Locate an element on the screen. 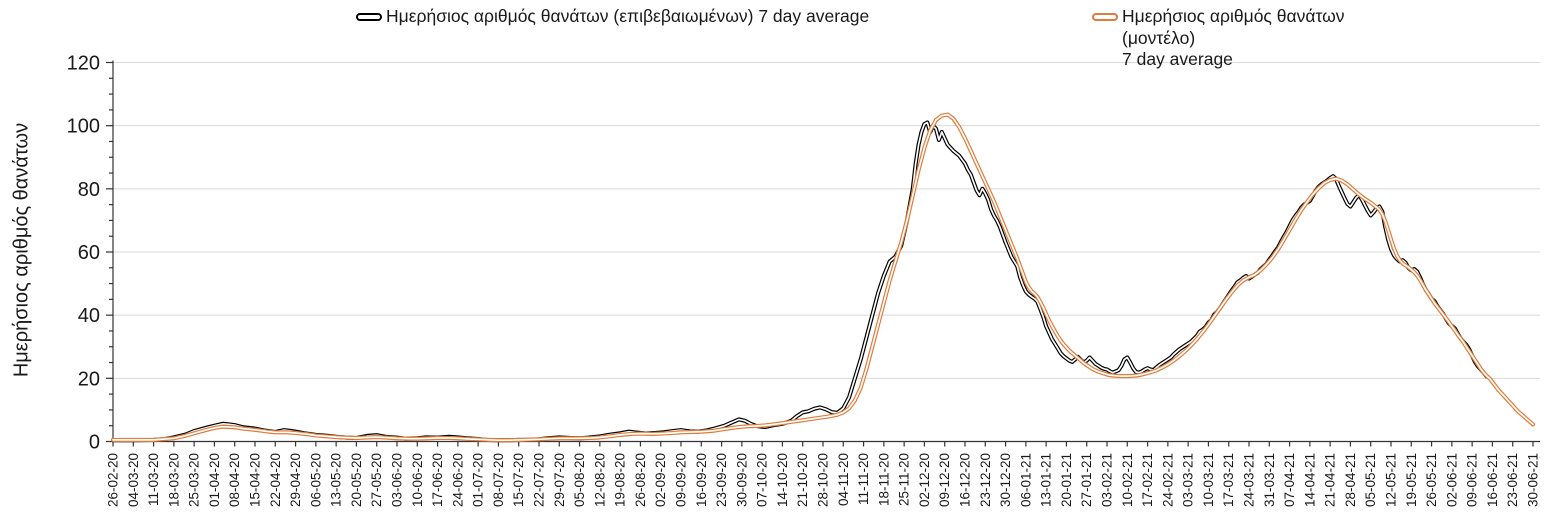 The height and width of the screenshot is (528, 1561). x-tick-label: 14-10-20 is located at coordinates (782, 480).